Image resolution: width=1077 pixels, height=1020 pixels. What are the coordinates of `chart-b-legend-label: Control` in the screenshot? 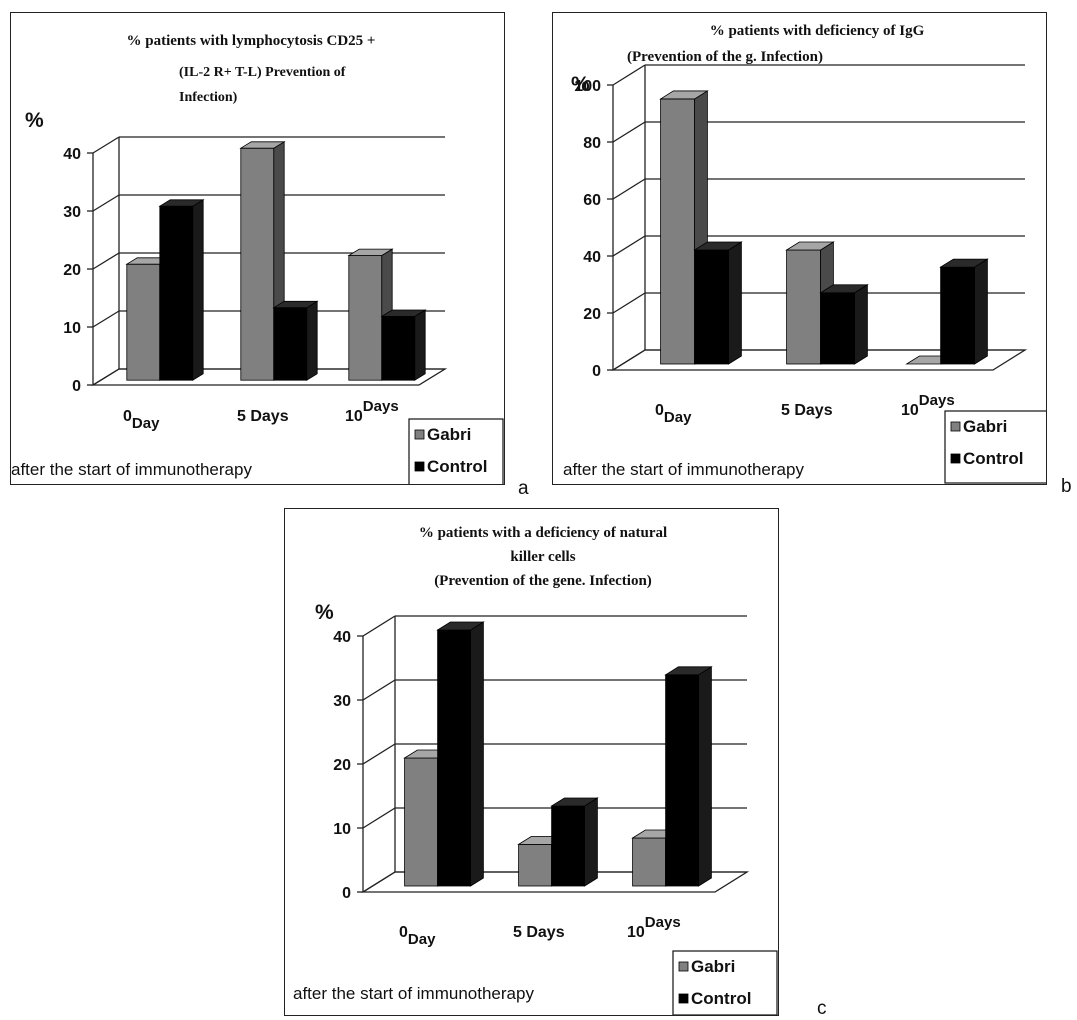 It's located at (993, 458).